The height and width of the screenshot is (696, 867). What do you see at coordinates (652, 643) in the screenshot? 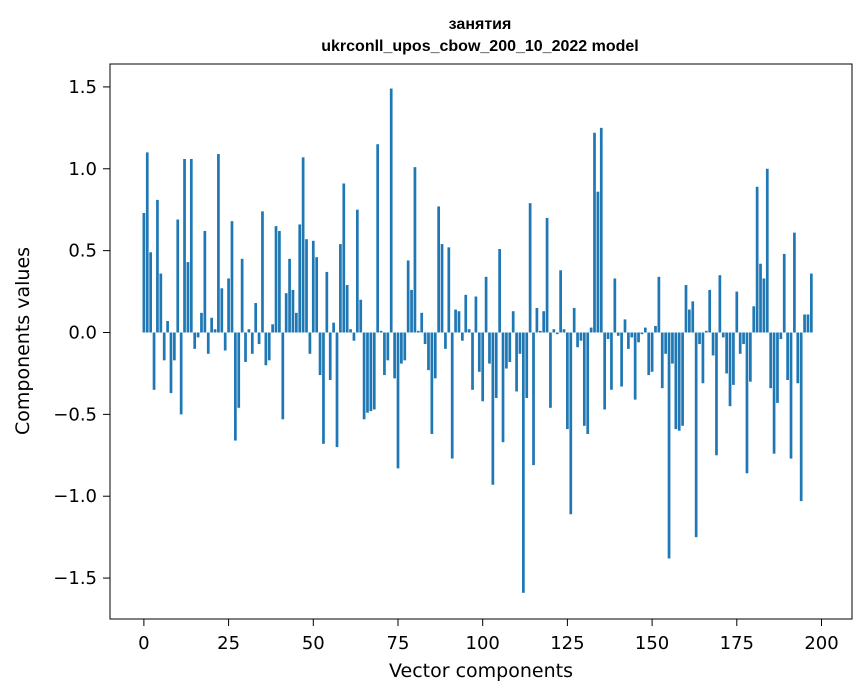
I see `x-tick-label: 150` at bounding box center [652, 643].